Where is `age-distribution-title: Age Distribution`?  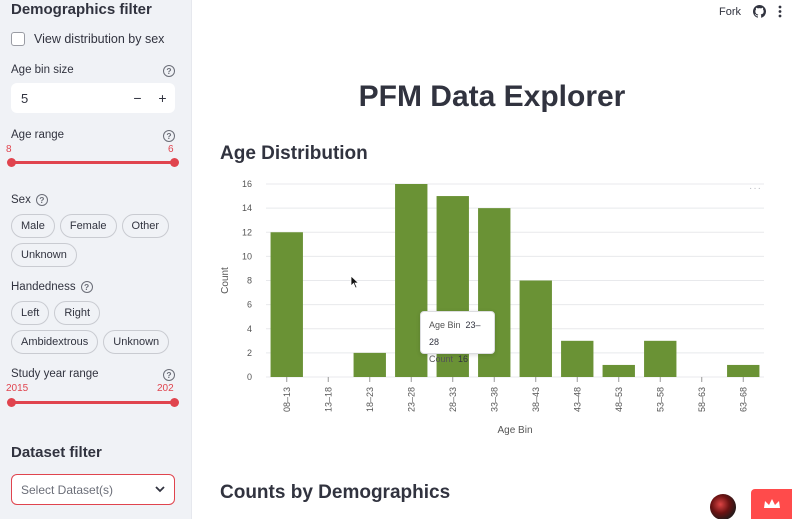 age-distribution-title: Age Distribution is located at coordinates (294, 153).